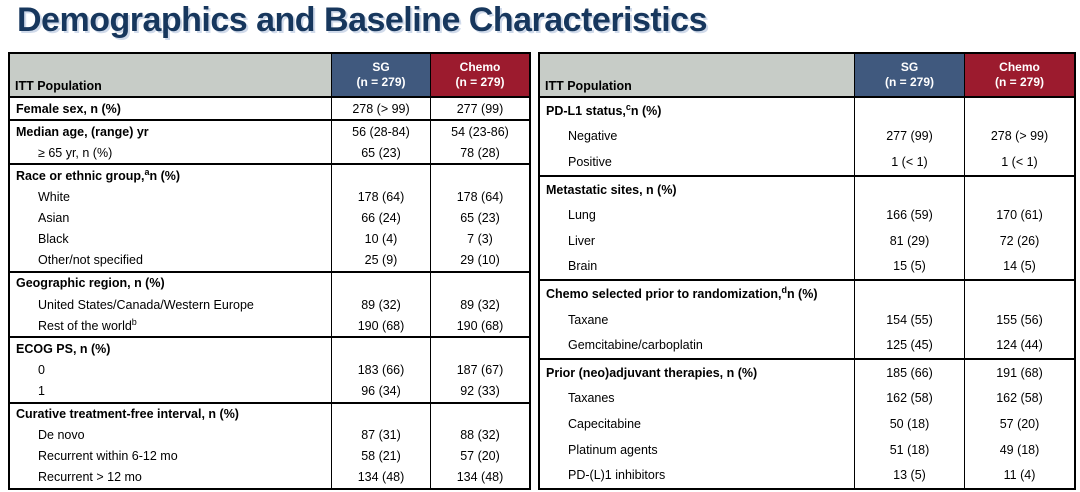 Image resolution: width=1080 pixels, height=492 pixels. What do you see at coordinates (380, 305) in the screenshot?
I see `sg-value: 89 (32)` at bounding box center [380, 305].